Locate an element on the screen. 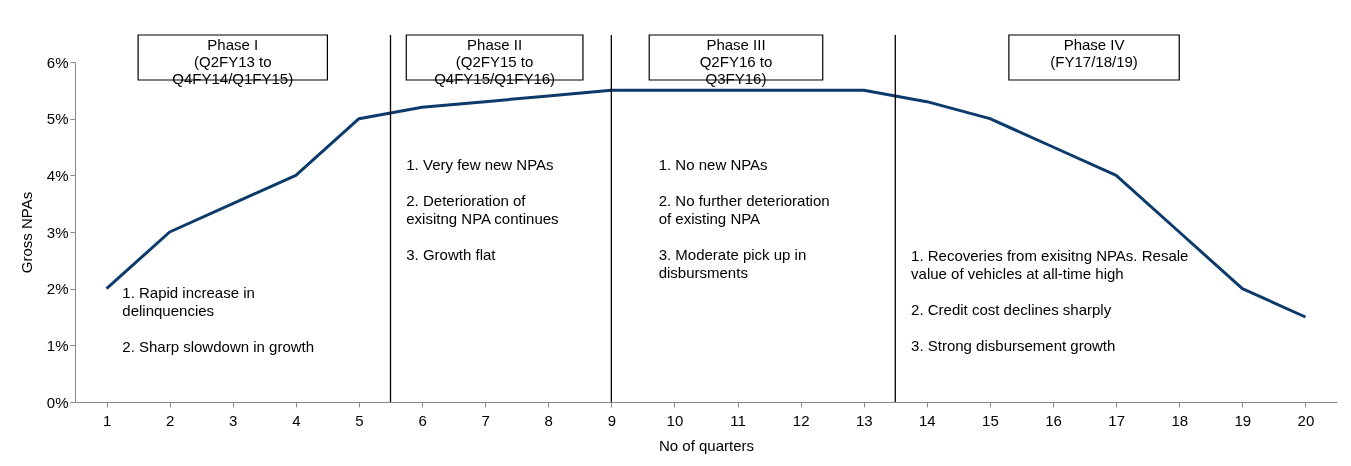  y-tick-label: 2% is located at coordinates (57, 289).